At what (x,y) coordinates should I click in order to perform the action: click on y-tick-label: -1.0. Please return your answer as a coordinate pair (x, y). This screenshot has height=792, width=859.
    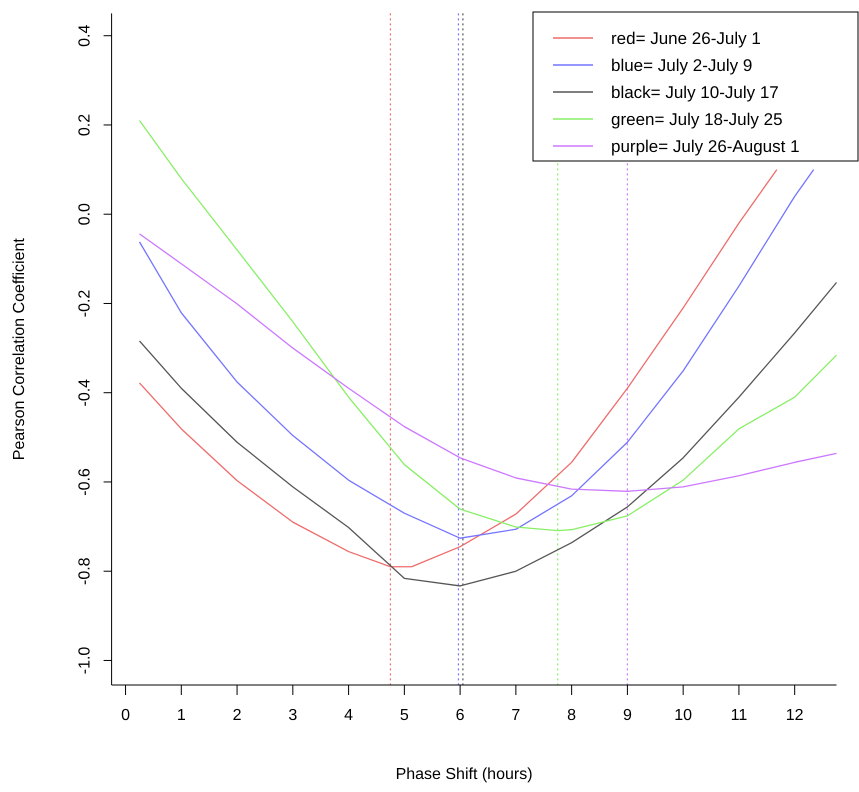
    Looking at the image, I should click on (85, 660).